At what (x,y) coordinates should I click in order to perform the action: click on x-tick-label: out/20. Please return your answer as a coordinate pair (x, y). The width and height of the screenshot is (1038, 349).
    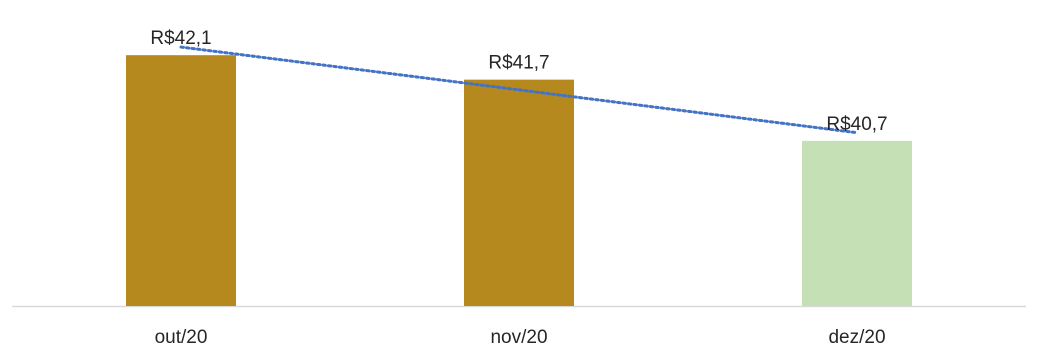
    Looking at the image, I should click on (181, 337).